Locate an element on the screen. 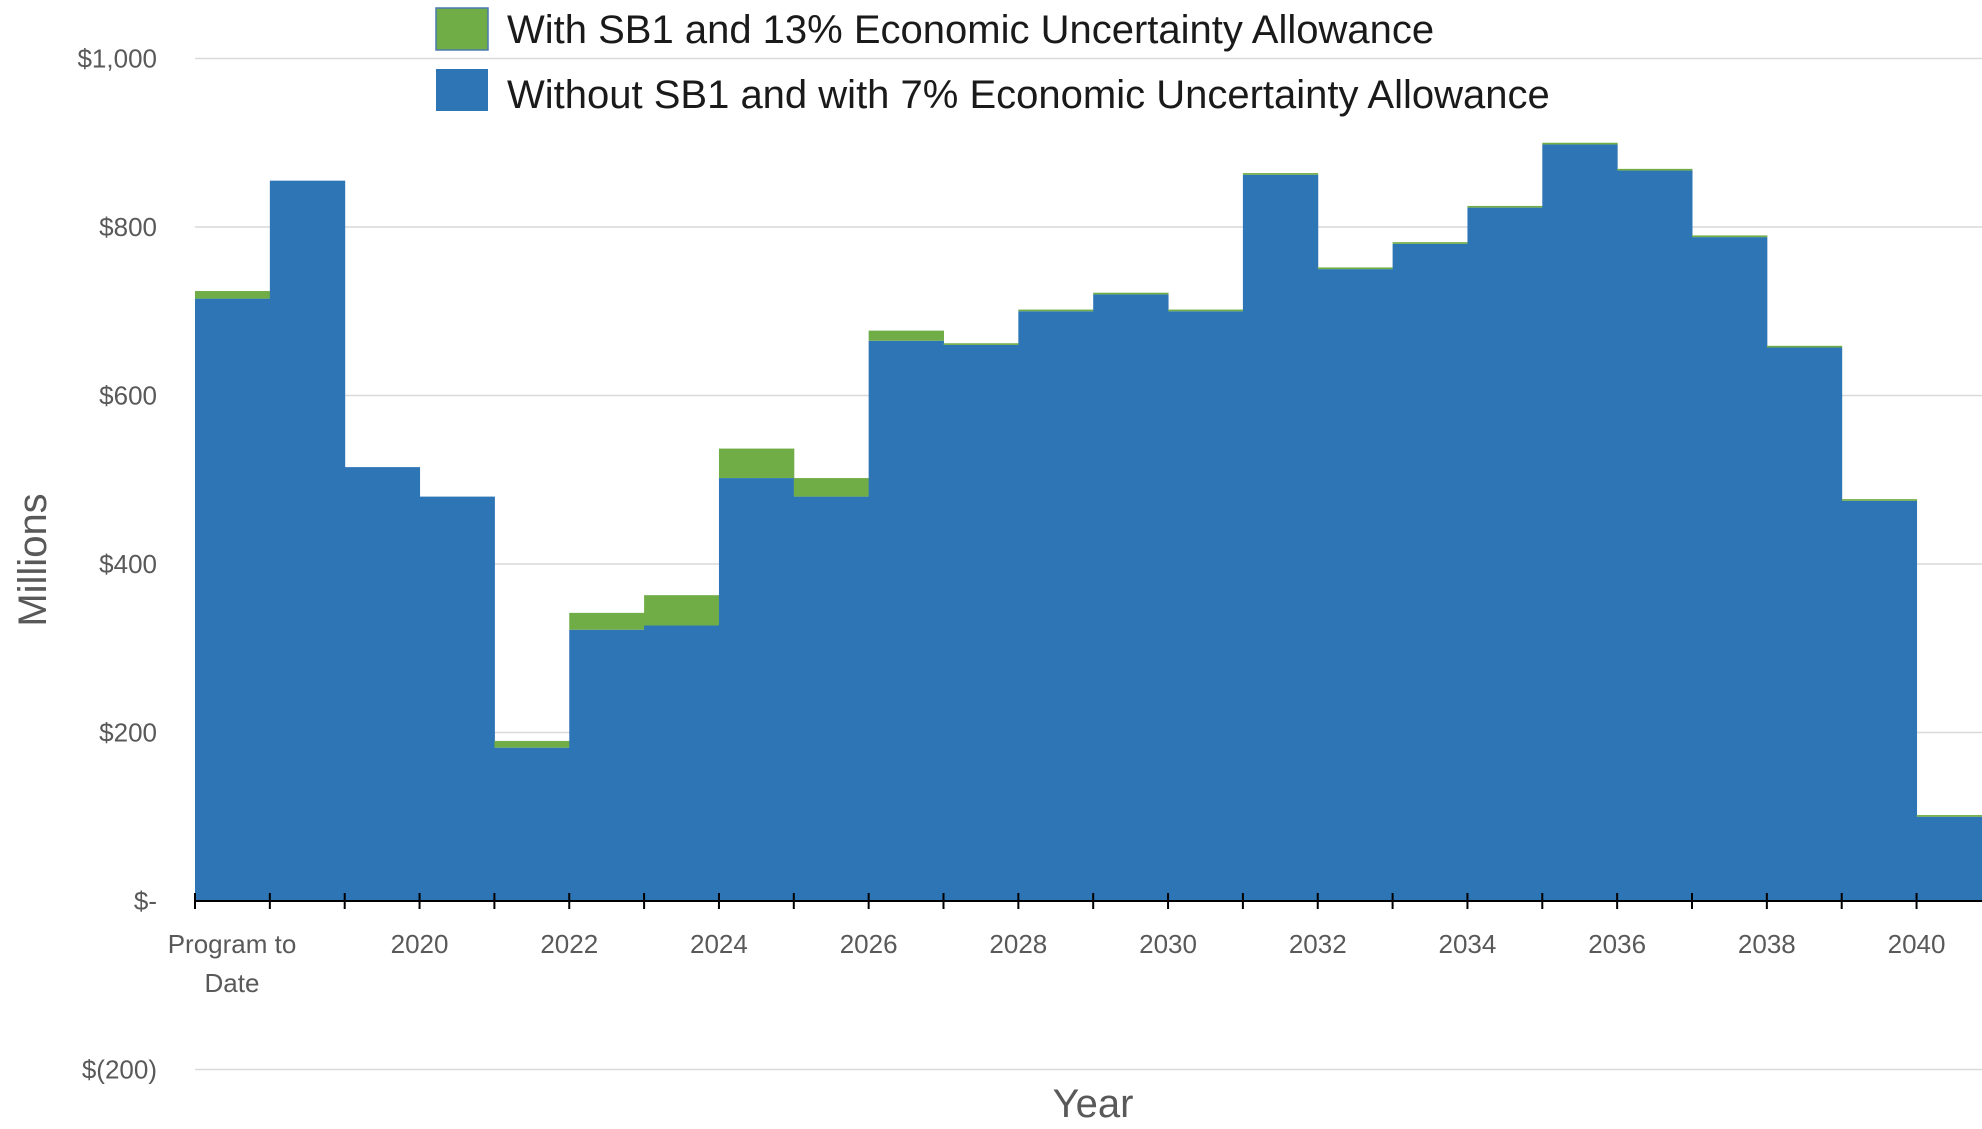 The width and height of the screenshot is (1982, 1129). y-tick-label: $(200) is located at coordinates (119, 1070).